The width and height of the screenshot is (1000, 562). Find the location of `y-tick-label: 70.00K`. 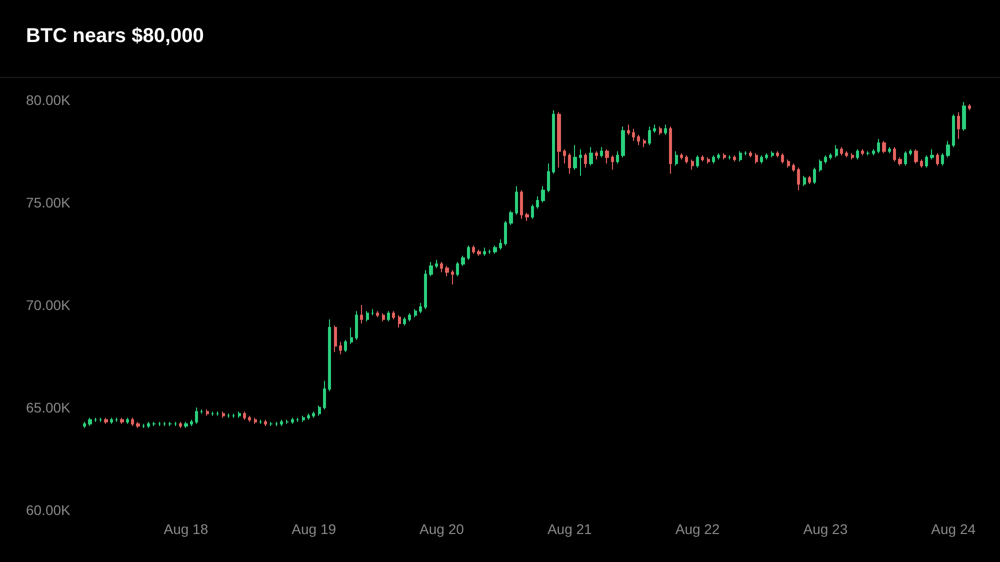

y-tick-label: 70.00K is located at coordinates (49, 305).